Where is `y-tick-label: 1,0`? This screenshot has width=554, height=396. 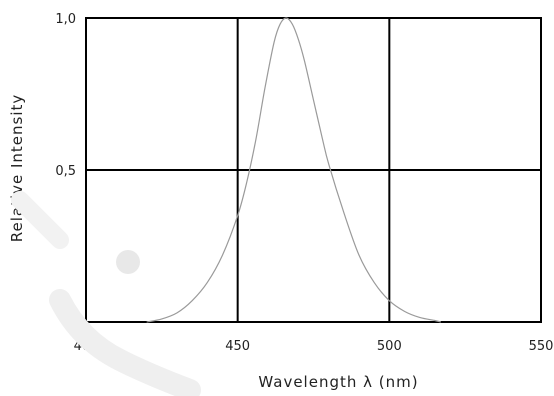 y-tick-label: 1,0 is located at coordinates (65, 19).